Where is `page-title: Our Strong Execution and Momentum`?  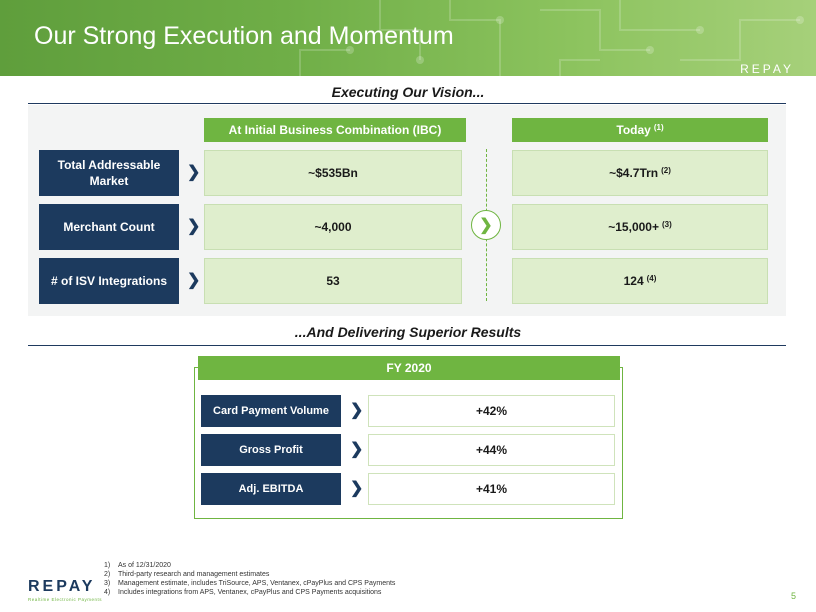
page-title: Our Strong Execution and Momentum is located at coordinates (244, 36).